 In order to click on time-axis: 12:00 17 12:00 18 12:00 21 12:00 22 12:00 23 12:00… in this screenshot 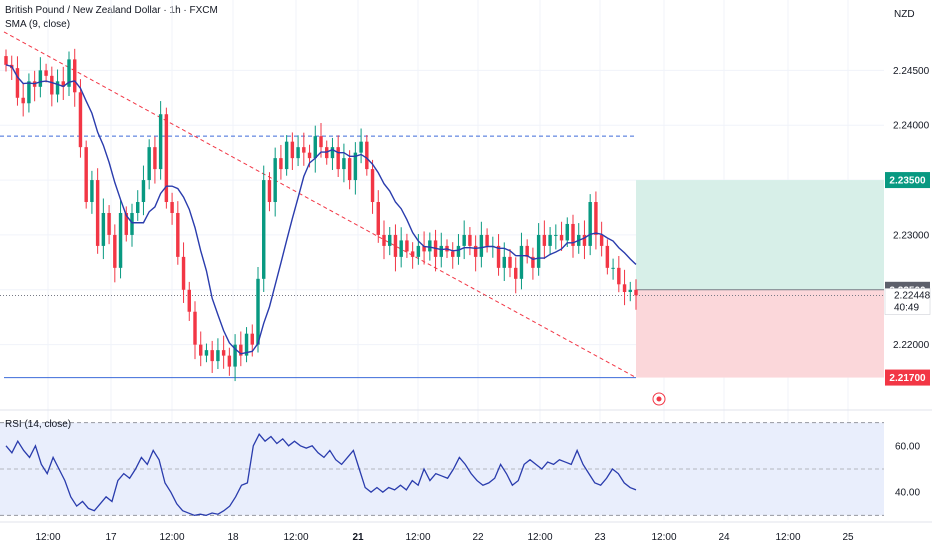, I will do `click(466, 532)`.